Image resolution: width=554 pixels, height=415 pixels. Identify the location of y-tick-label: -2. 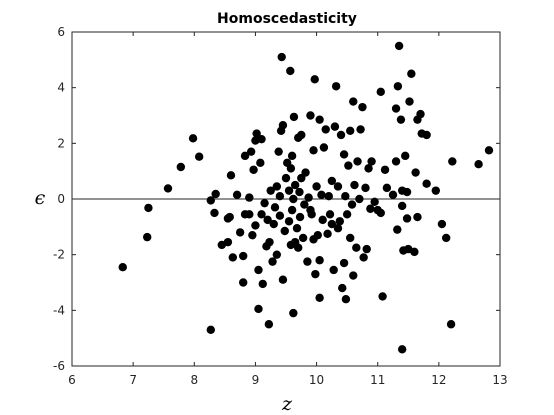
(59, 255).